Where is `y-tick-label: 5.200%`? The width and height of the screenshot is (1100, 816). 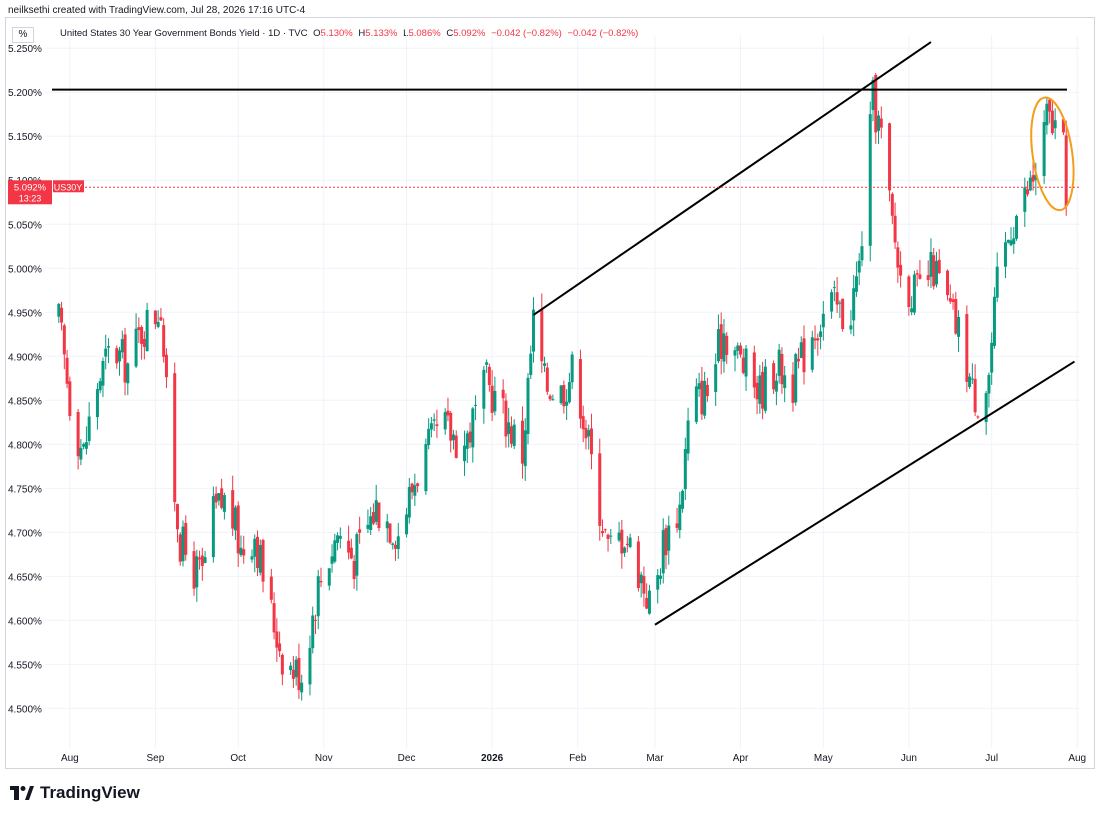
y-tick-label: 5.200% is located at coordinates (25, 93).